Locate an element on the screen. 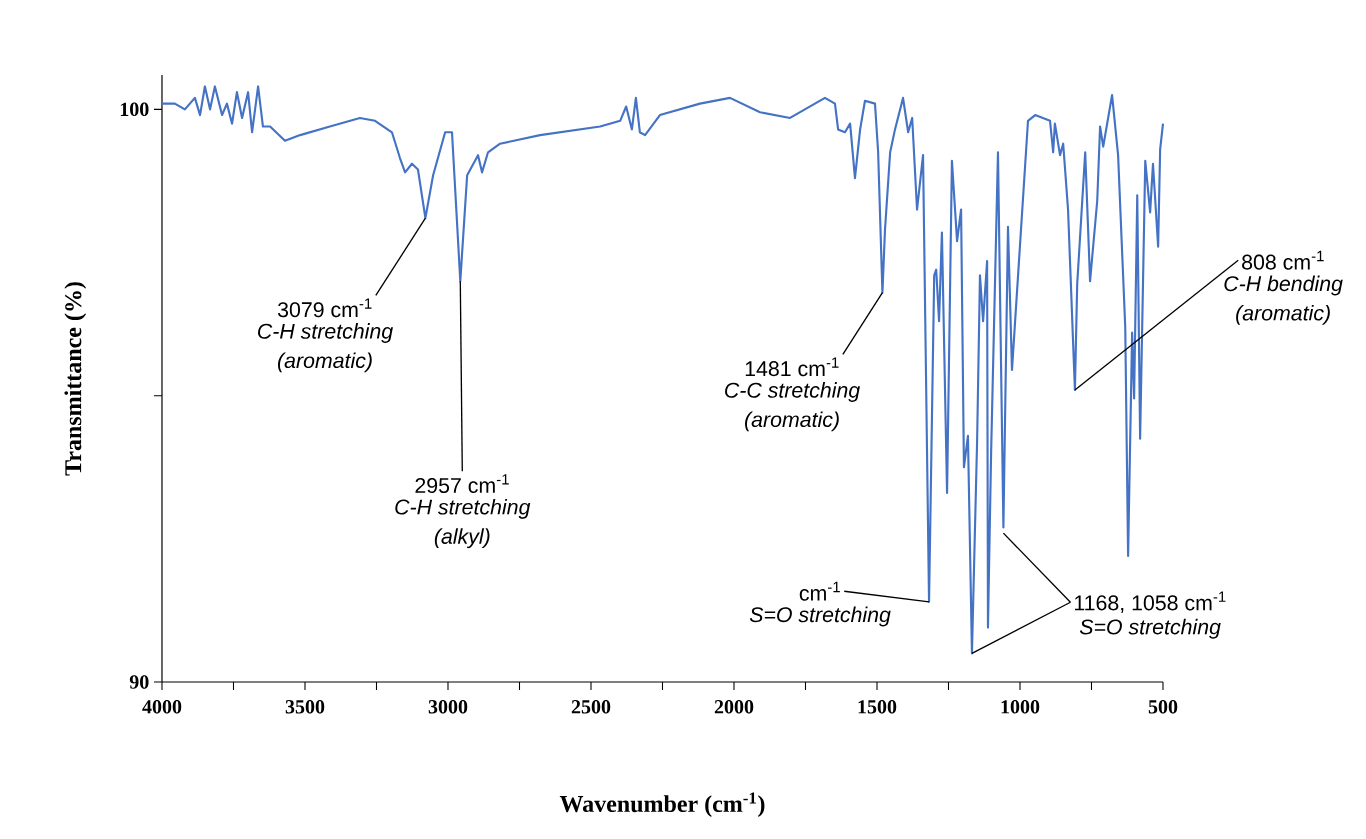  x-axis-title: Wavenumber (cm$^{-1}$) is located at coordinates (662, 804).